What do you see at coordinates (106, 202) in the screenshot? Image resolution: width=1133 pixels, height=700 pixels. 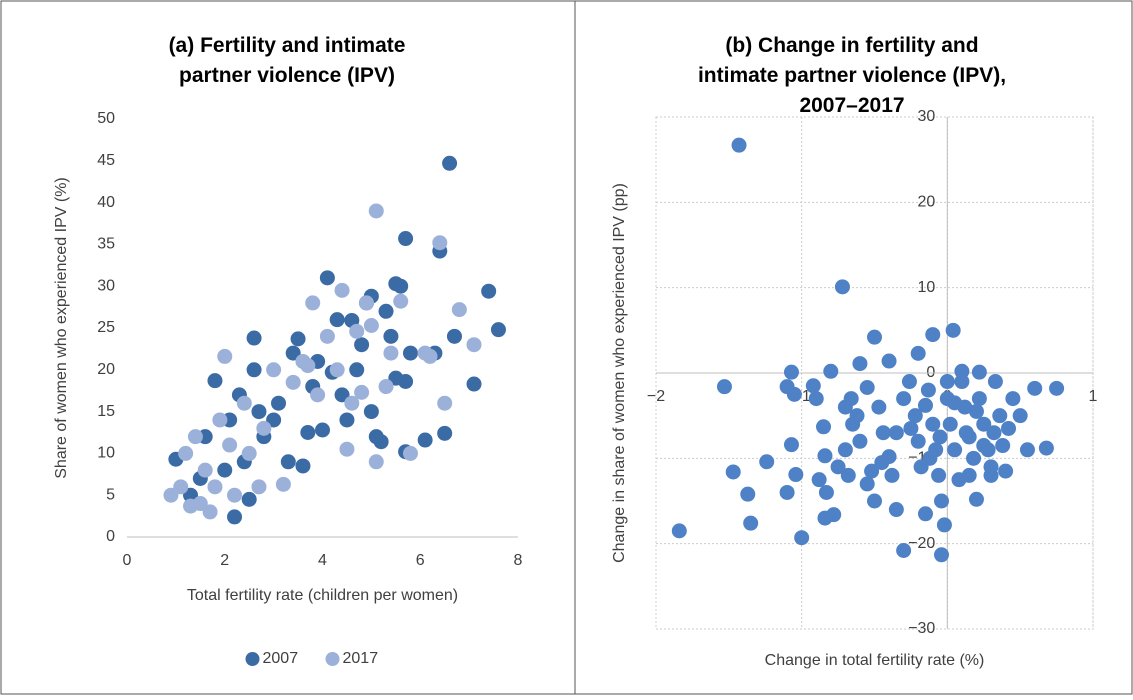 I see `y-tick-label: 40` at bounding box center [106, 202].